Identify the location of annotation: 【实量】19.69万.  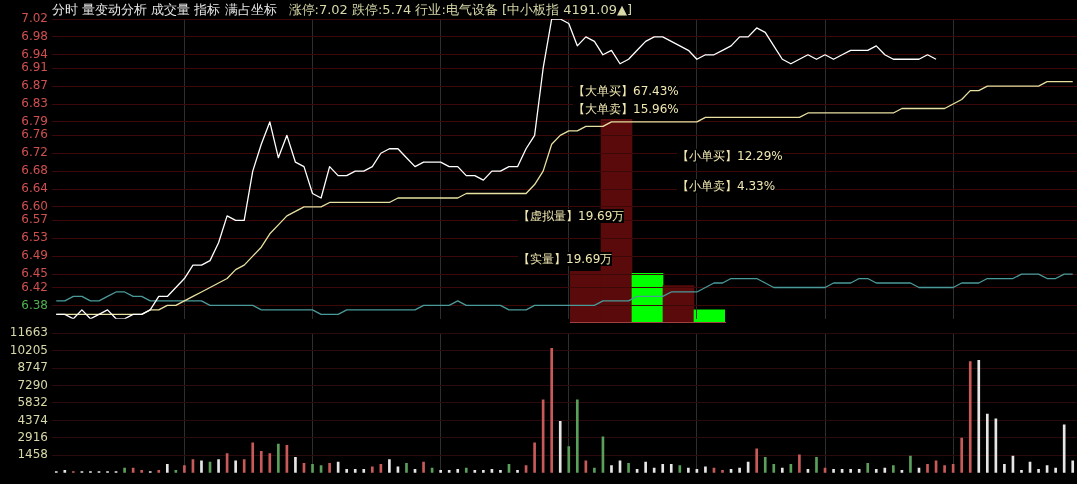
(565, 259).